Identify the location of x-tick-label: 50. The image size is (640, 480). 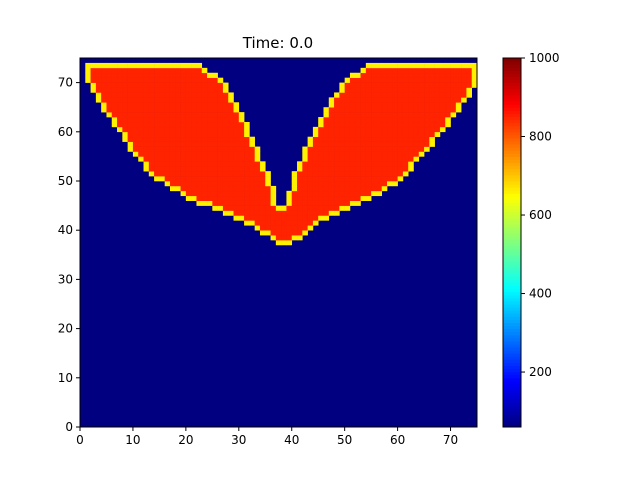
(344, 440).